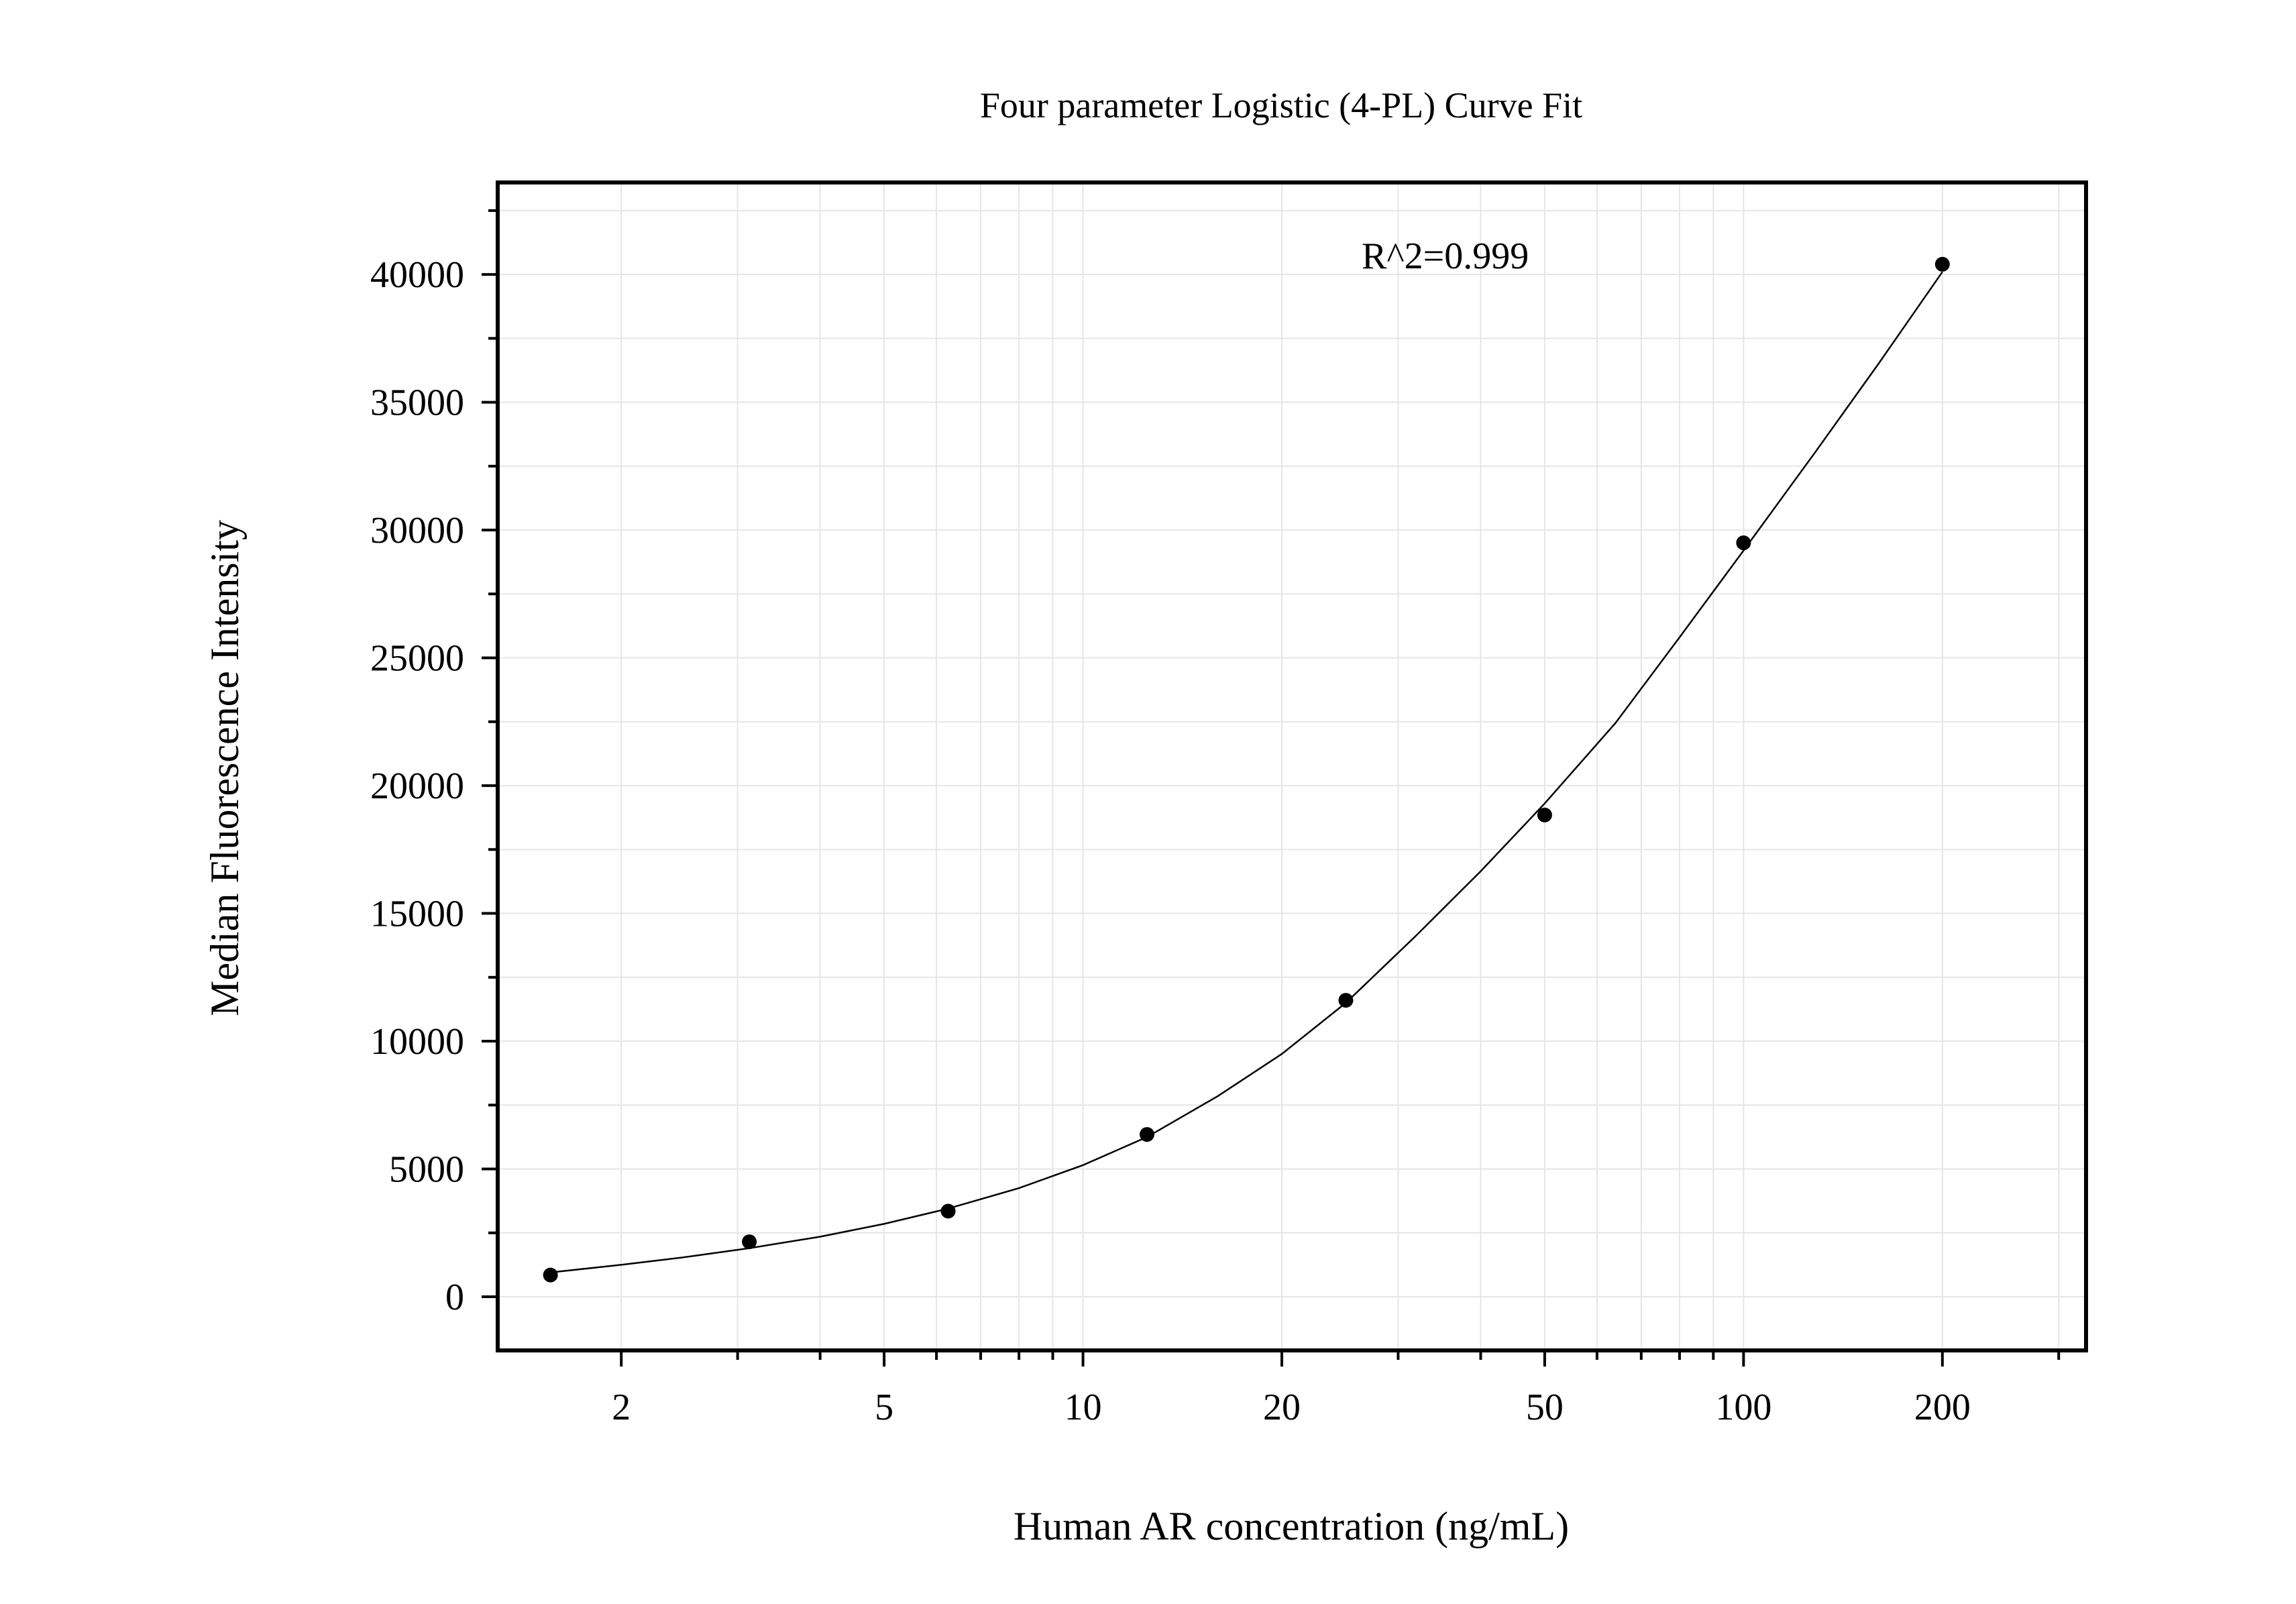 Image resolution: width=2296 pixels, height=1604 pixels. What do you see at coordinates (1545, 1407) in the screenshot?
I see `x-tick-label: 50` at bounding box center [1545, 1407].